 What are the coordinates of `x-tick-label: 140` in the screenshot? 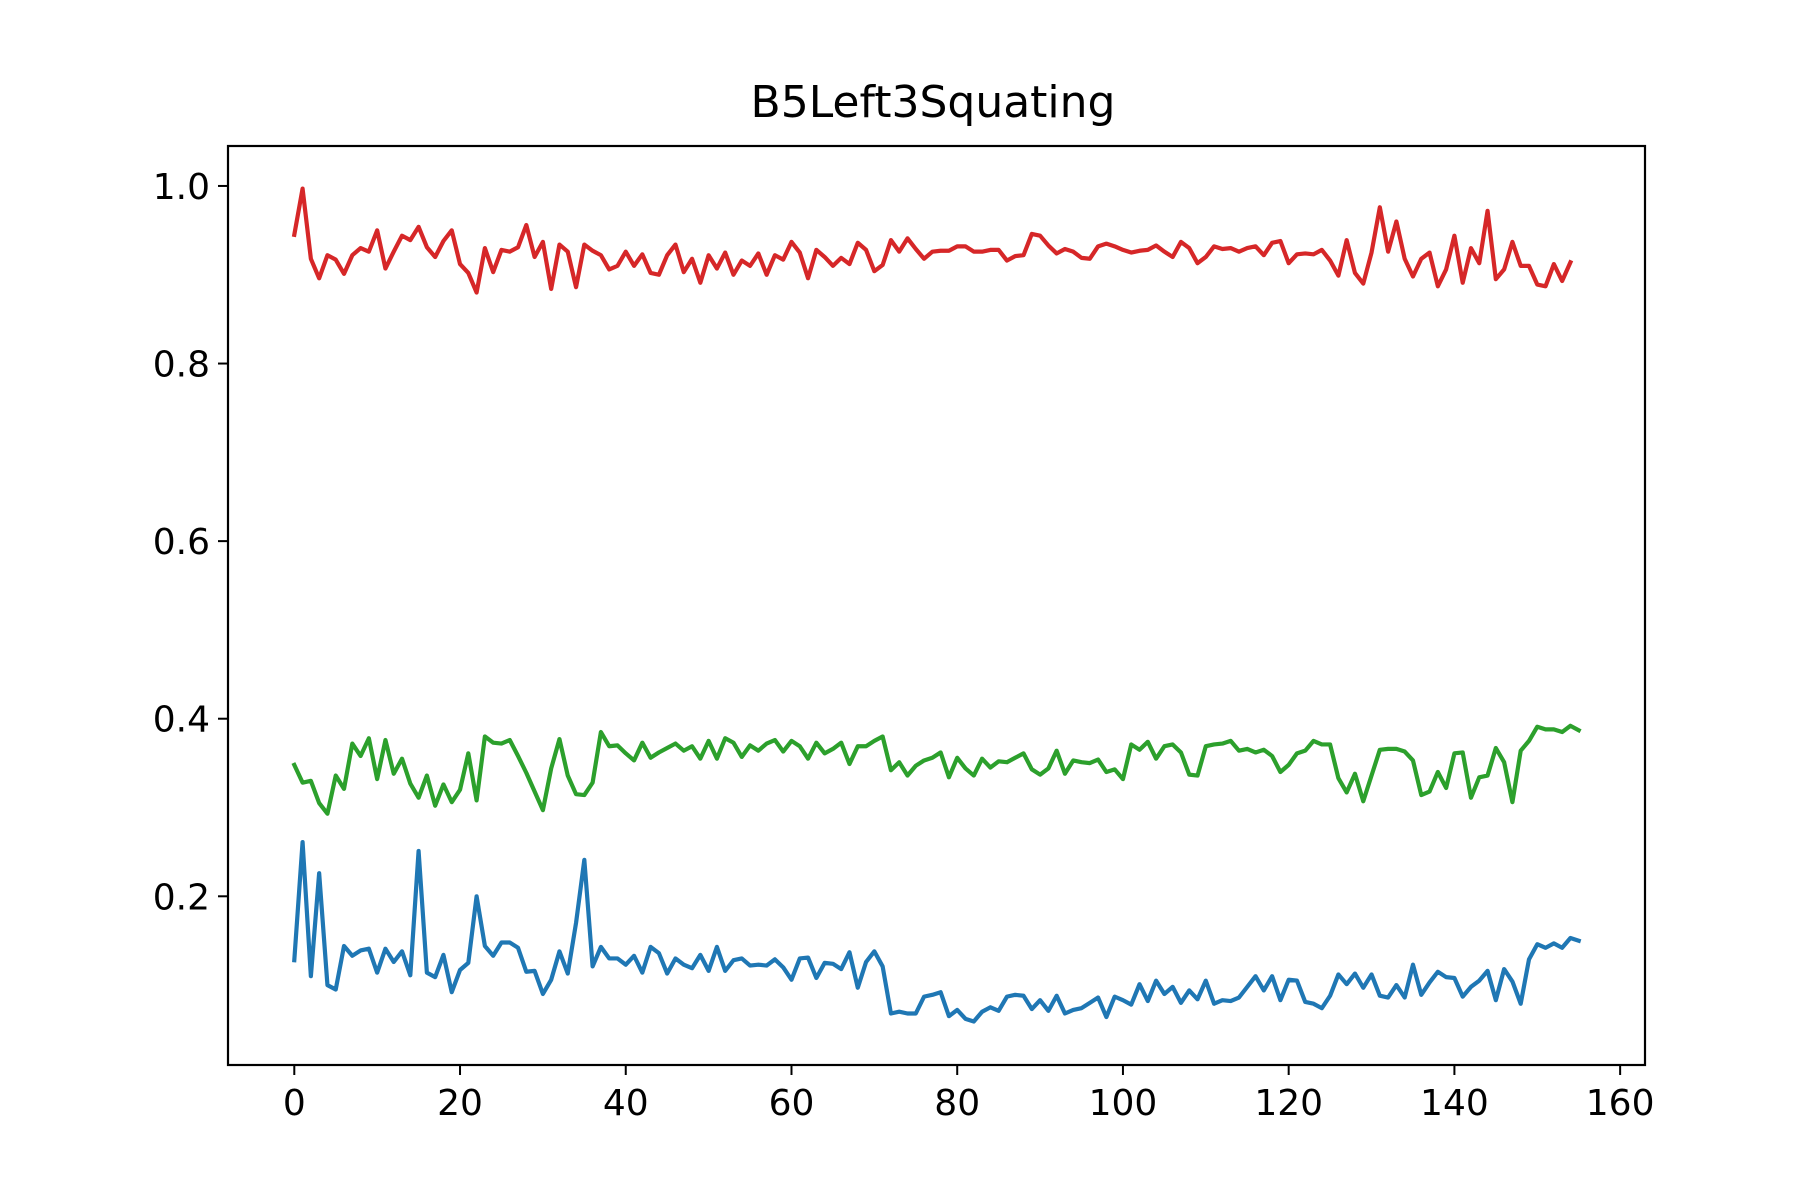 It's located at (1454, 1103).